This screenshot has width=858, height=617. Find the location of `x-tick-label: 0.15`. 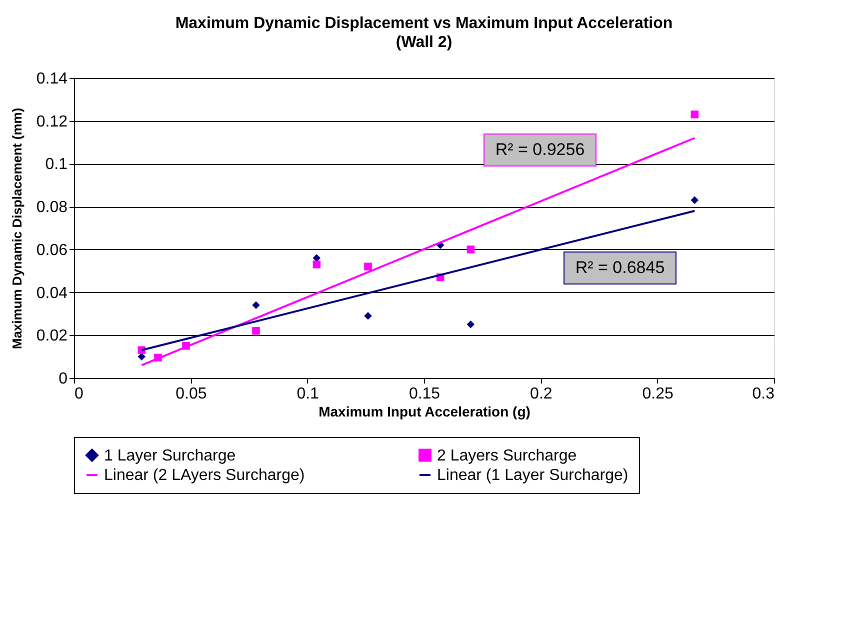

x-tick-label: 0.15 is located at coordinates (424, 394).